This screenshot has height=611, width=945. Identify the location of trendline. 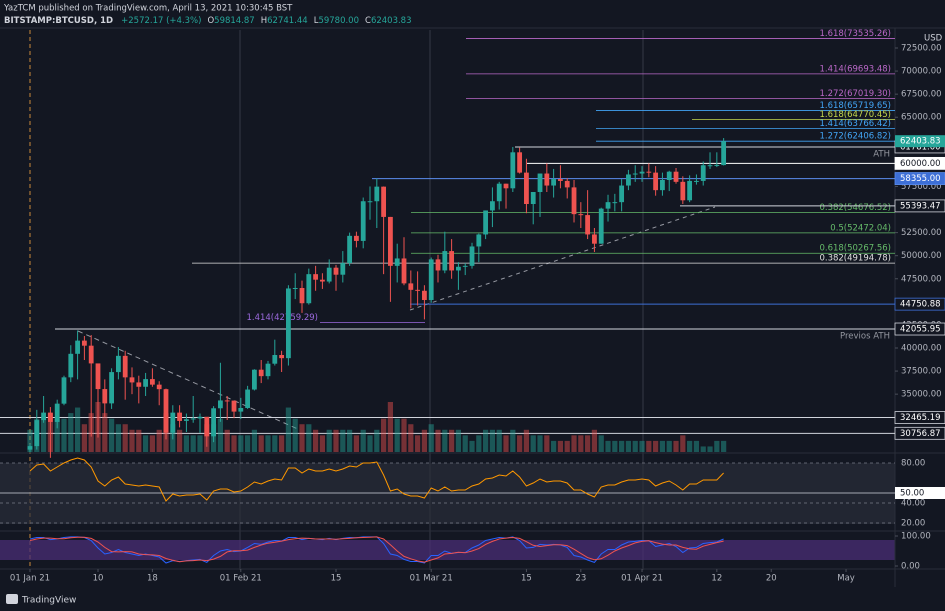
(189, 380).